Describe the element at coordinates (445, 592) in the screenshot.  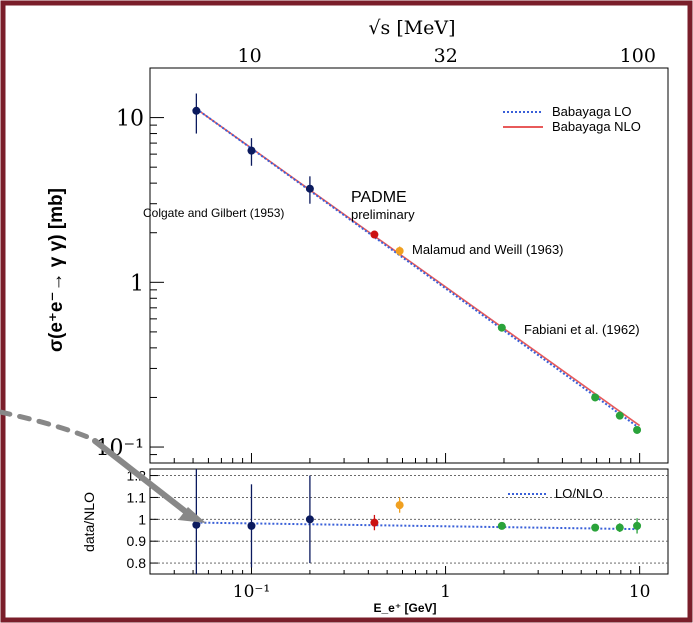
I see `ratio-x-tick-label: 1` at that location.